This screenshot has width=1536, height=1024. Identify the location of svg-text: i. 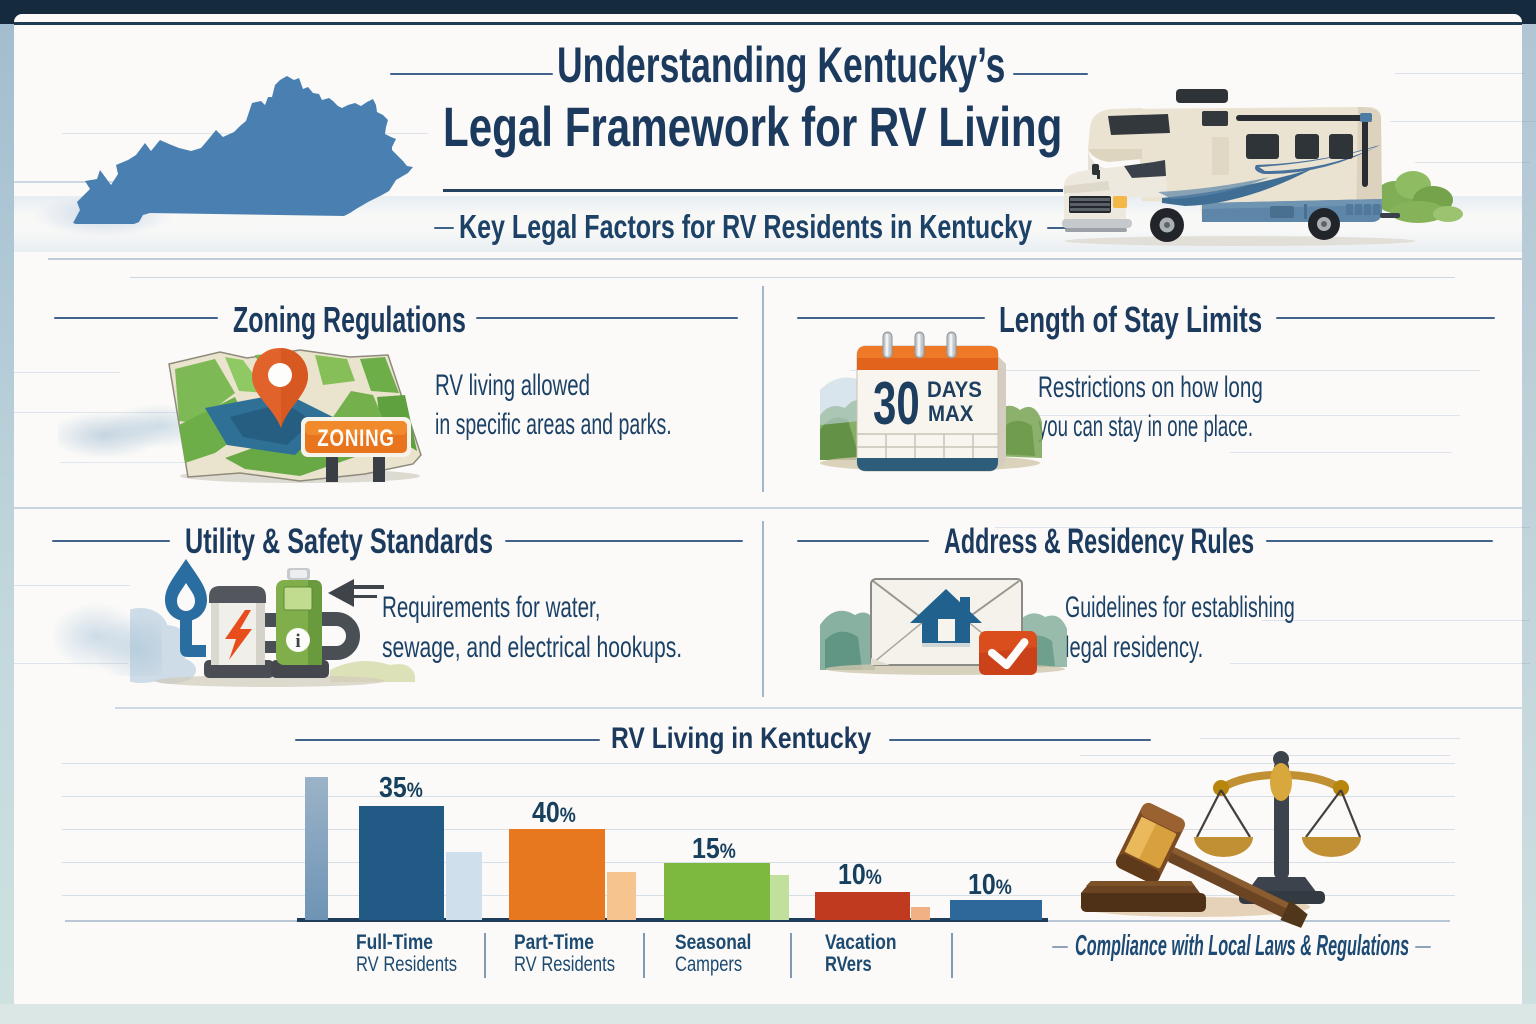
(297, 641).